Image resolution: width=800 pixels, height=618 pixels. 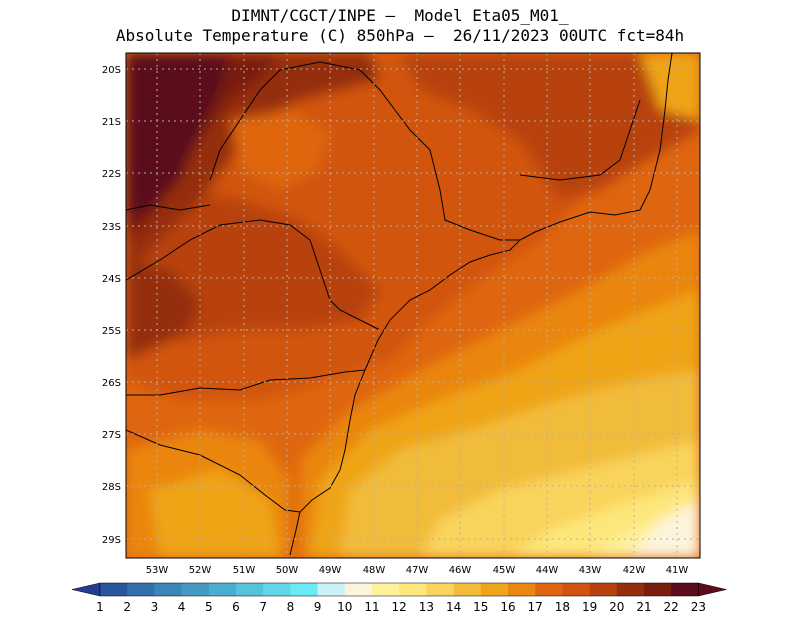 I want to click on colorbar-label: 10, so click(x=344, y=607).